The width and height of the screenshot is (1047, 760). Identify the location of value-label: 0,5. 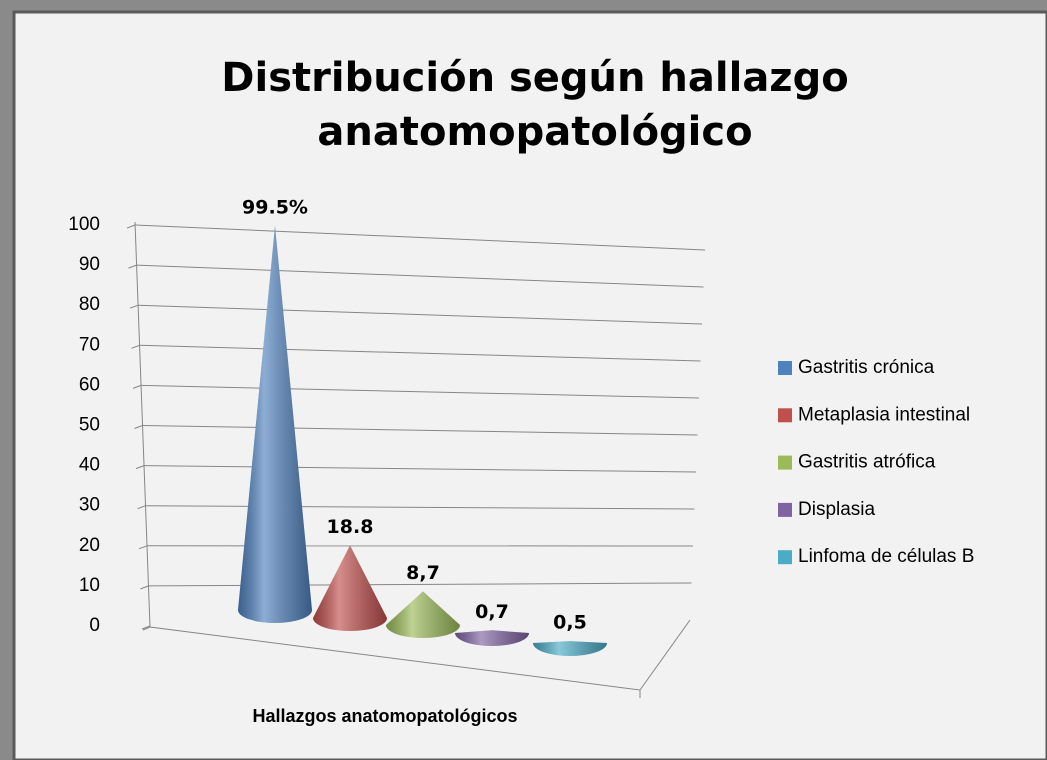
(570, 623).